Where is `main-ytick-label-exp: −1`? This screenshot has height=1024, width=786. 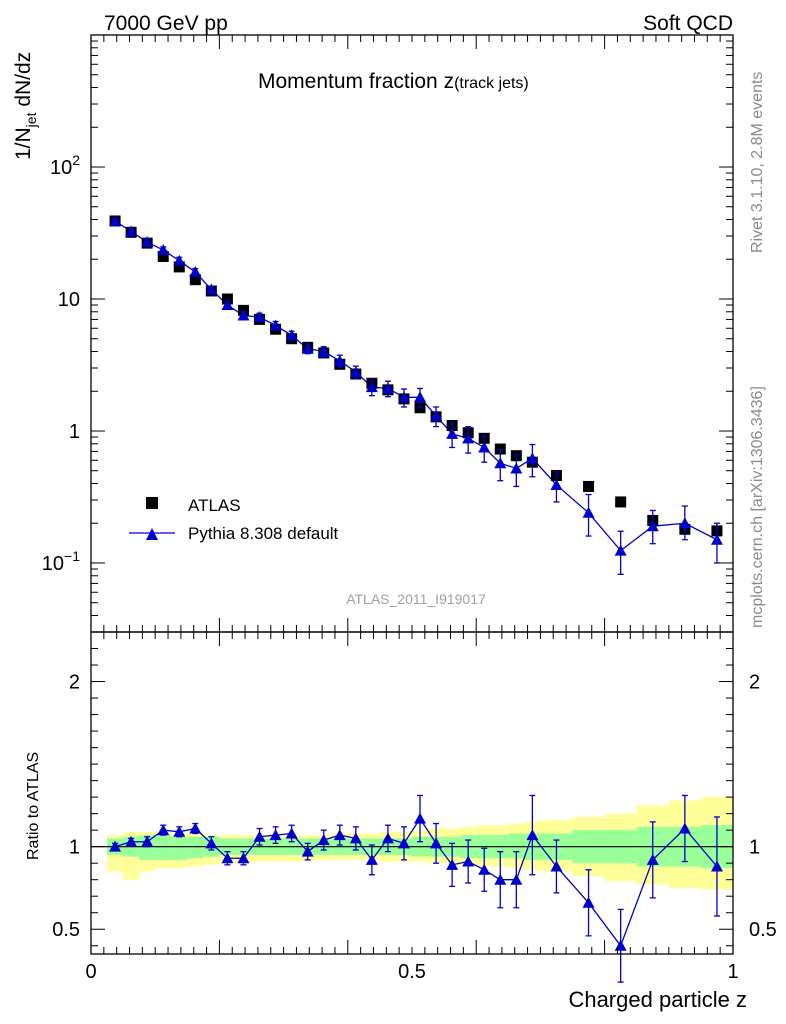 main-ytick-label-exp: −1 is located at coordinates (72, 556).